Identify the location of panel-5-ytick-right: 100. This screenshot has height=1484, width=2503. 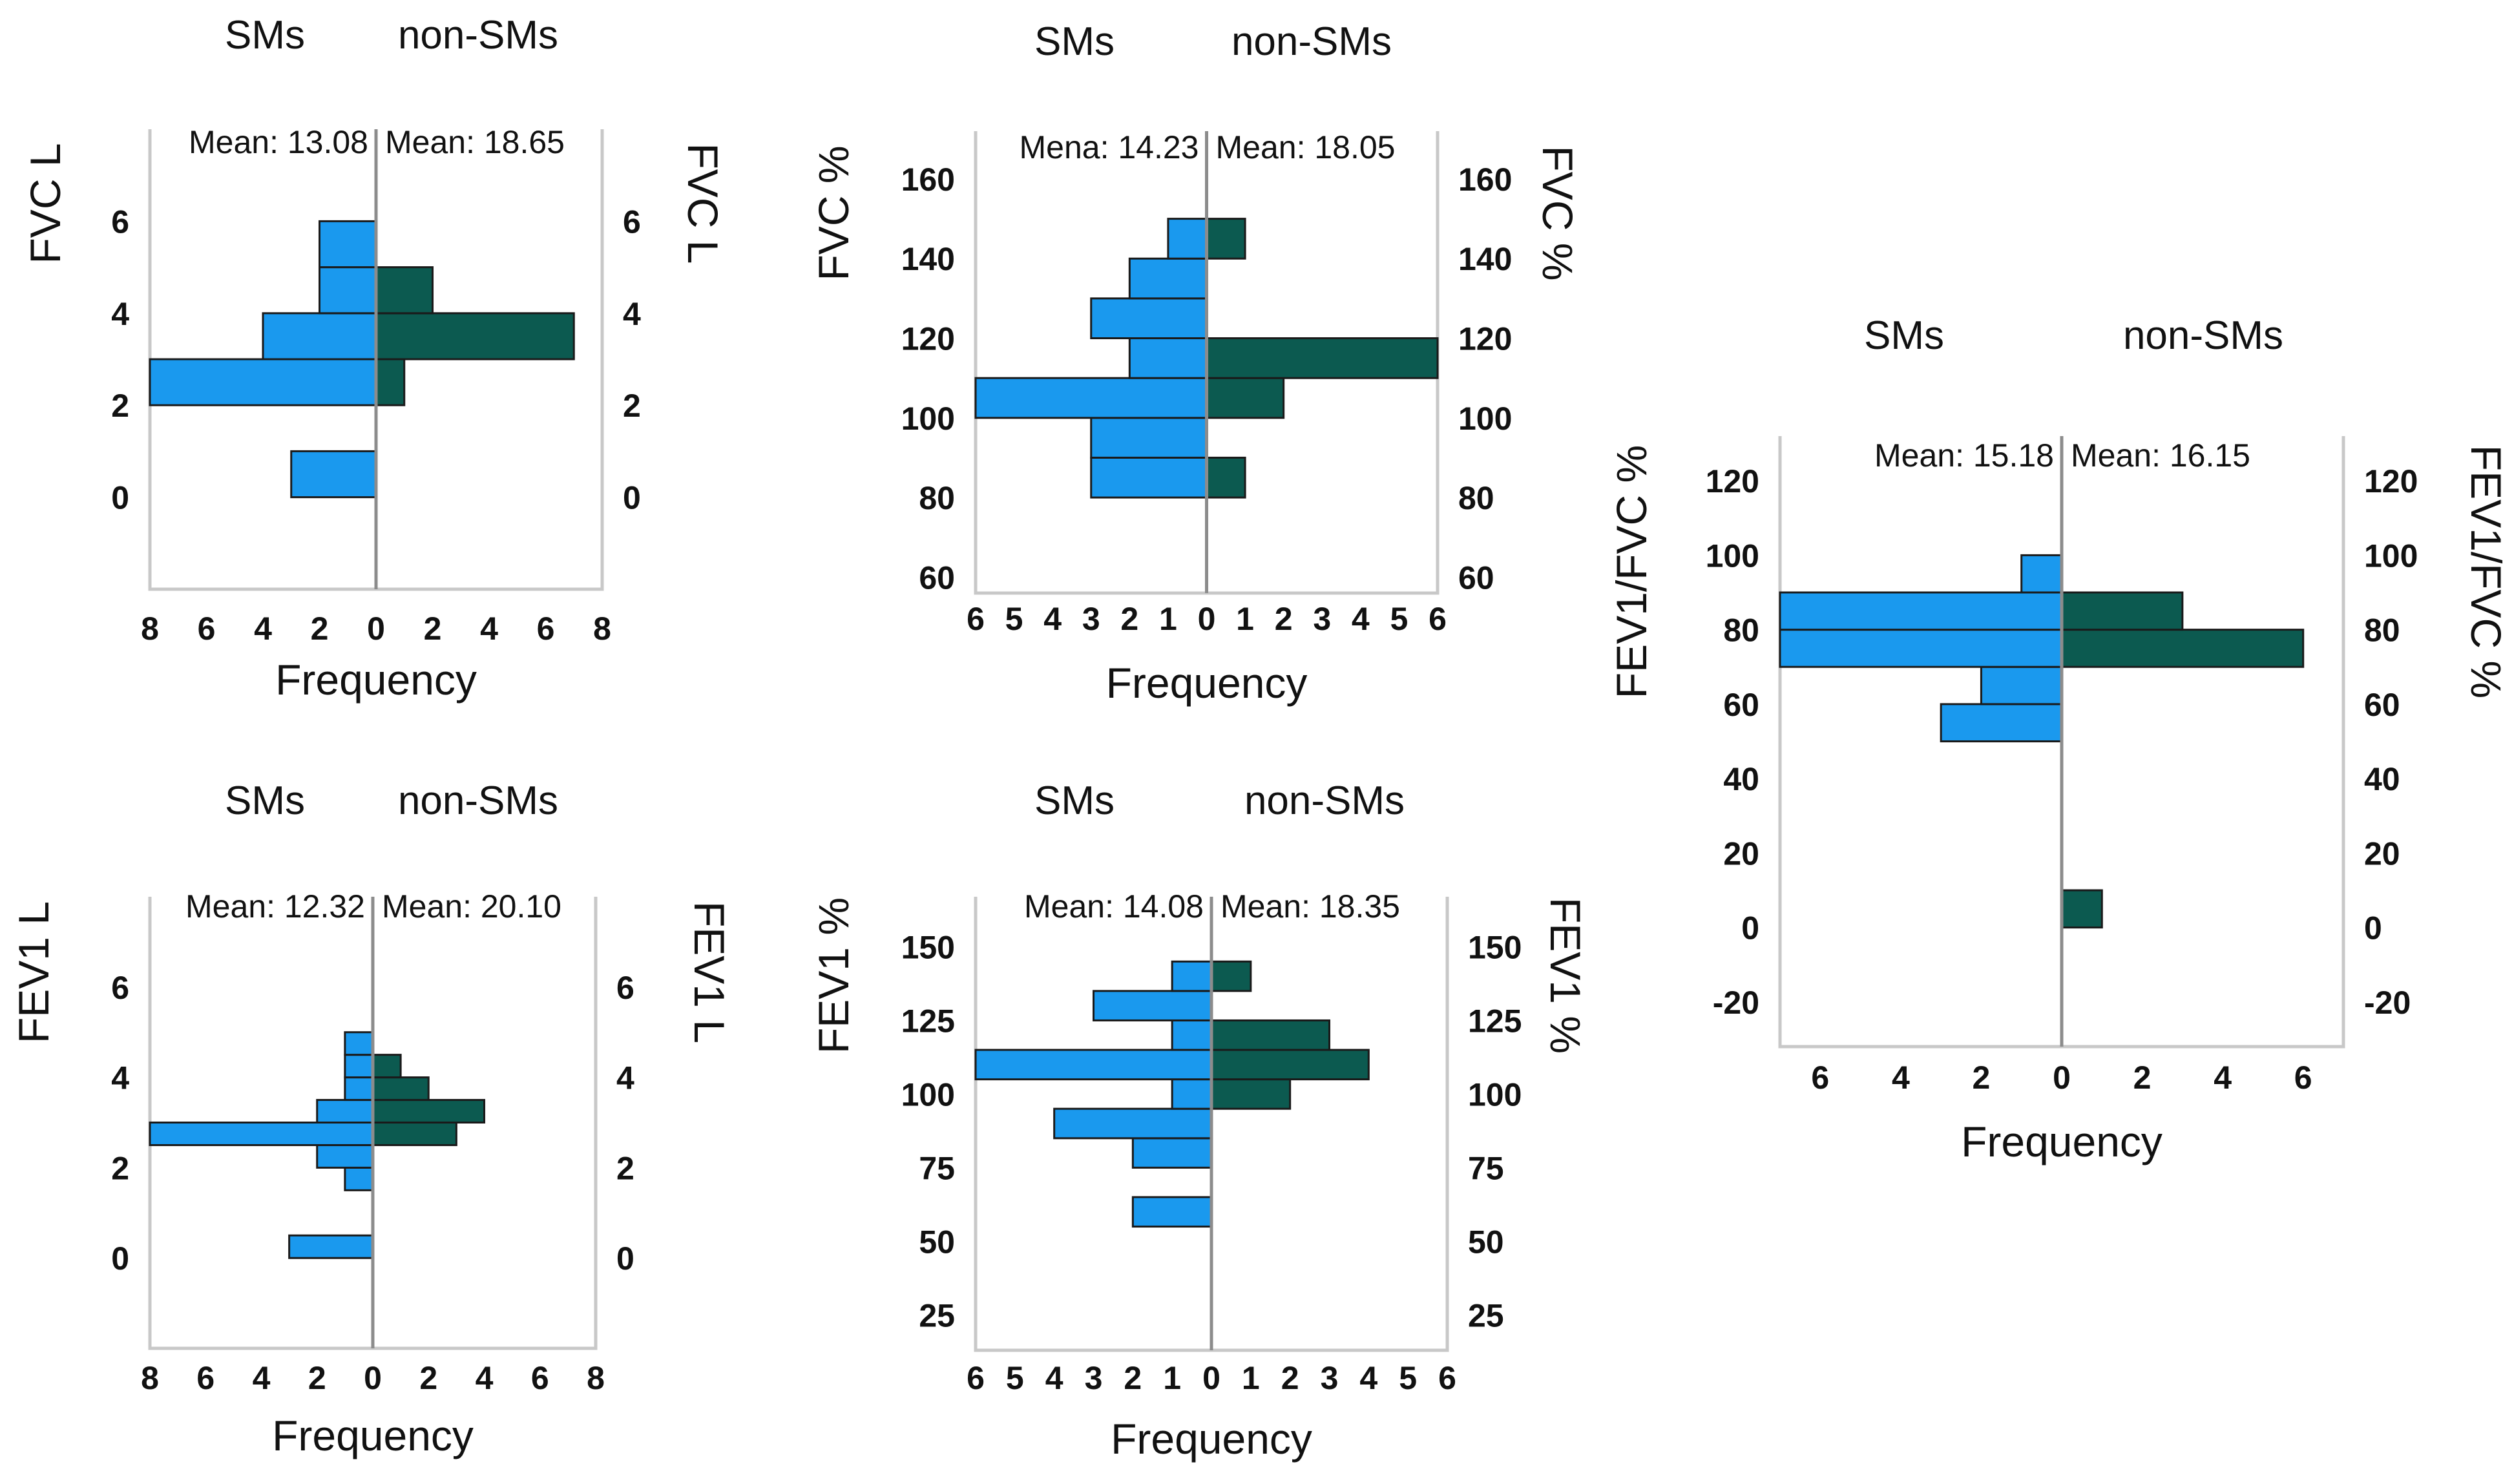
(2391, 556).